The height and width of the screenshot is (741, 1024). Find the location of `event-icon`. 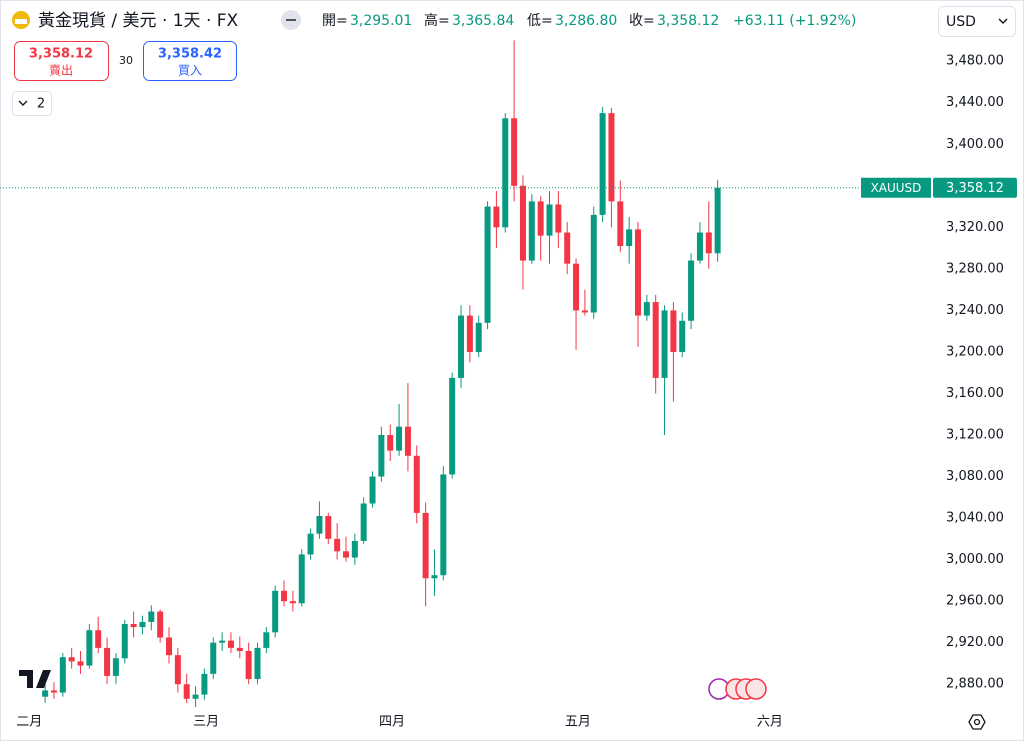

event-icon is located at coordinates (756, 689).